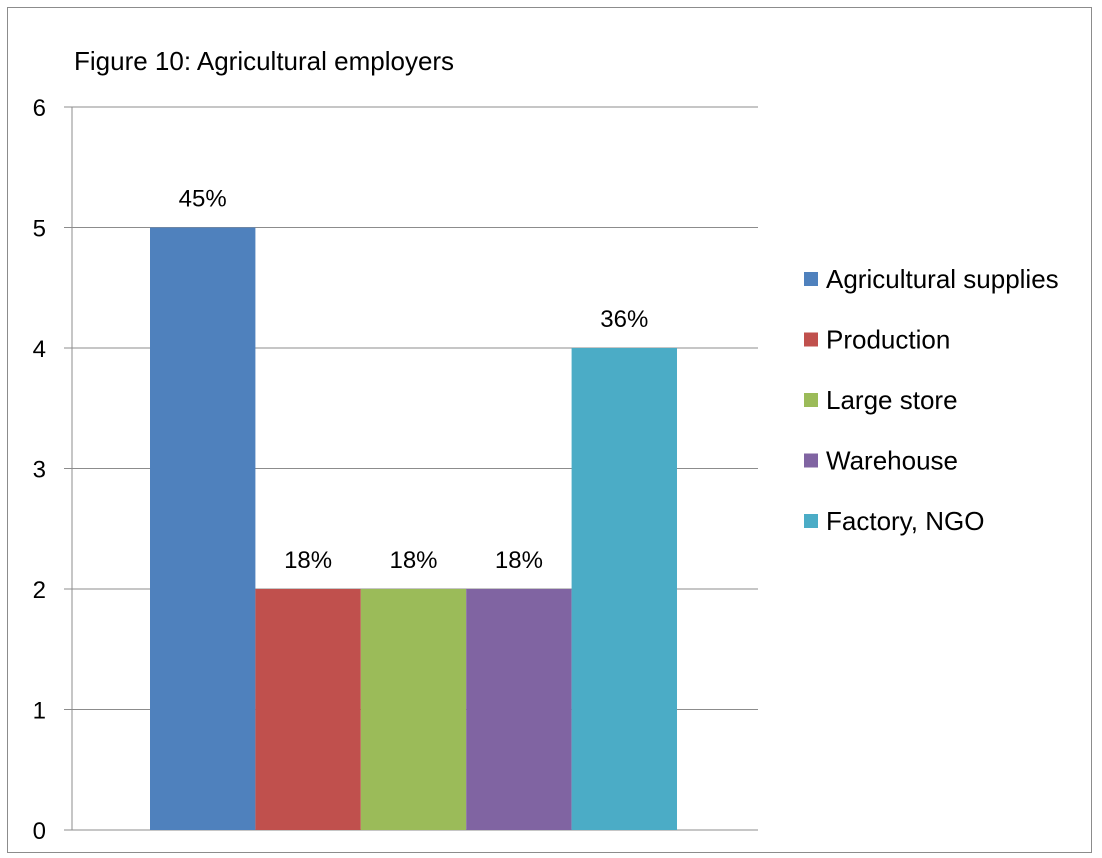 This screenshot has width=1102, height=858. What do you see at coordinates (39, 349) in the screenshot?
I see `y-tick-label: 4` at bounding box center [39, 349].